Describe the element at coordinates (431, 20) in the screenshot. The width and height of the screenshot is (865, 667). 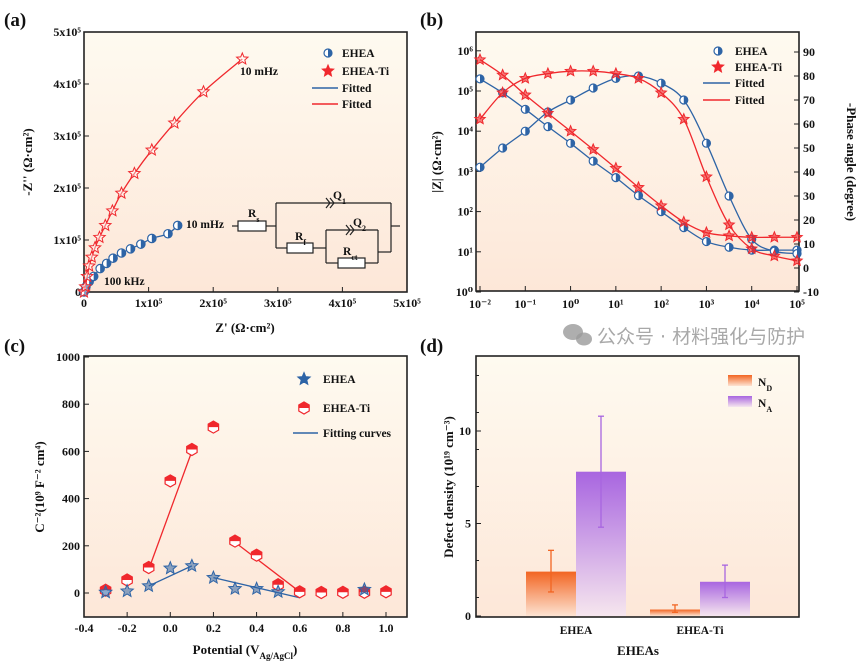
I see `panel-label-b: (b)` at that location.